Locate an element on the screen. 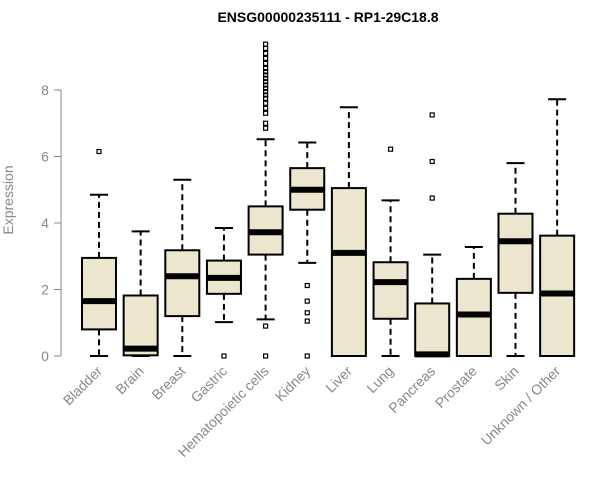 The height and width of the screenshot is (500, 600). chart-title: ENSG00000235111 - RP1-29C18.8 is located at coordinates (327, 17).